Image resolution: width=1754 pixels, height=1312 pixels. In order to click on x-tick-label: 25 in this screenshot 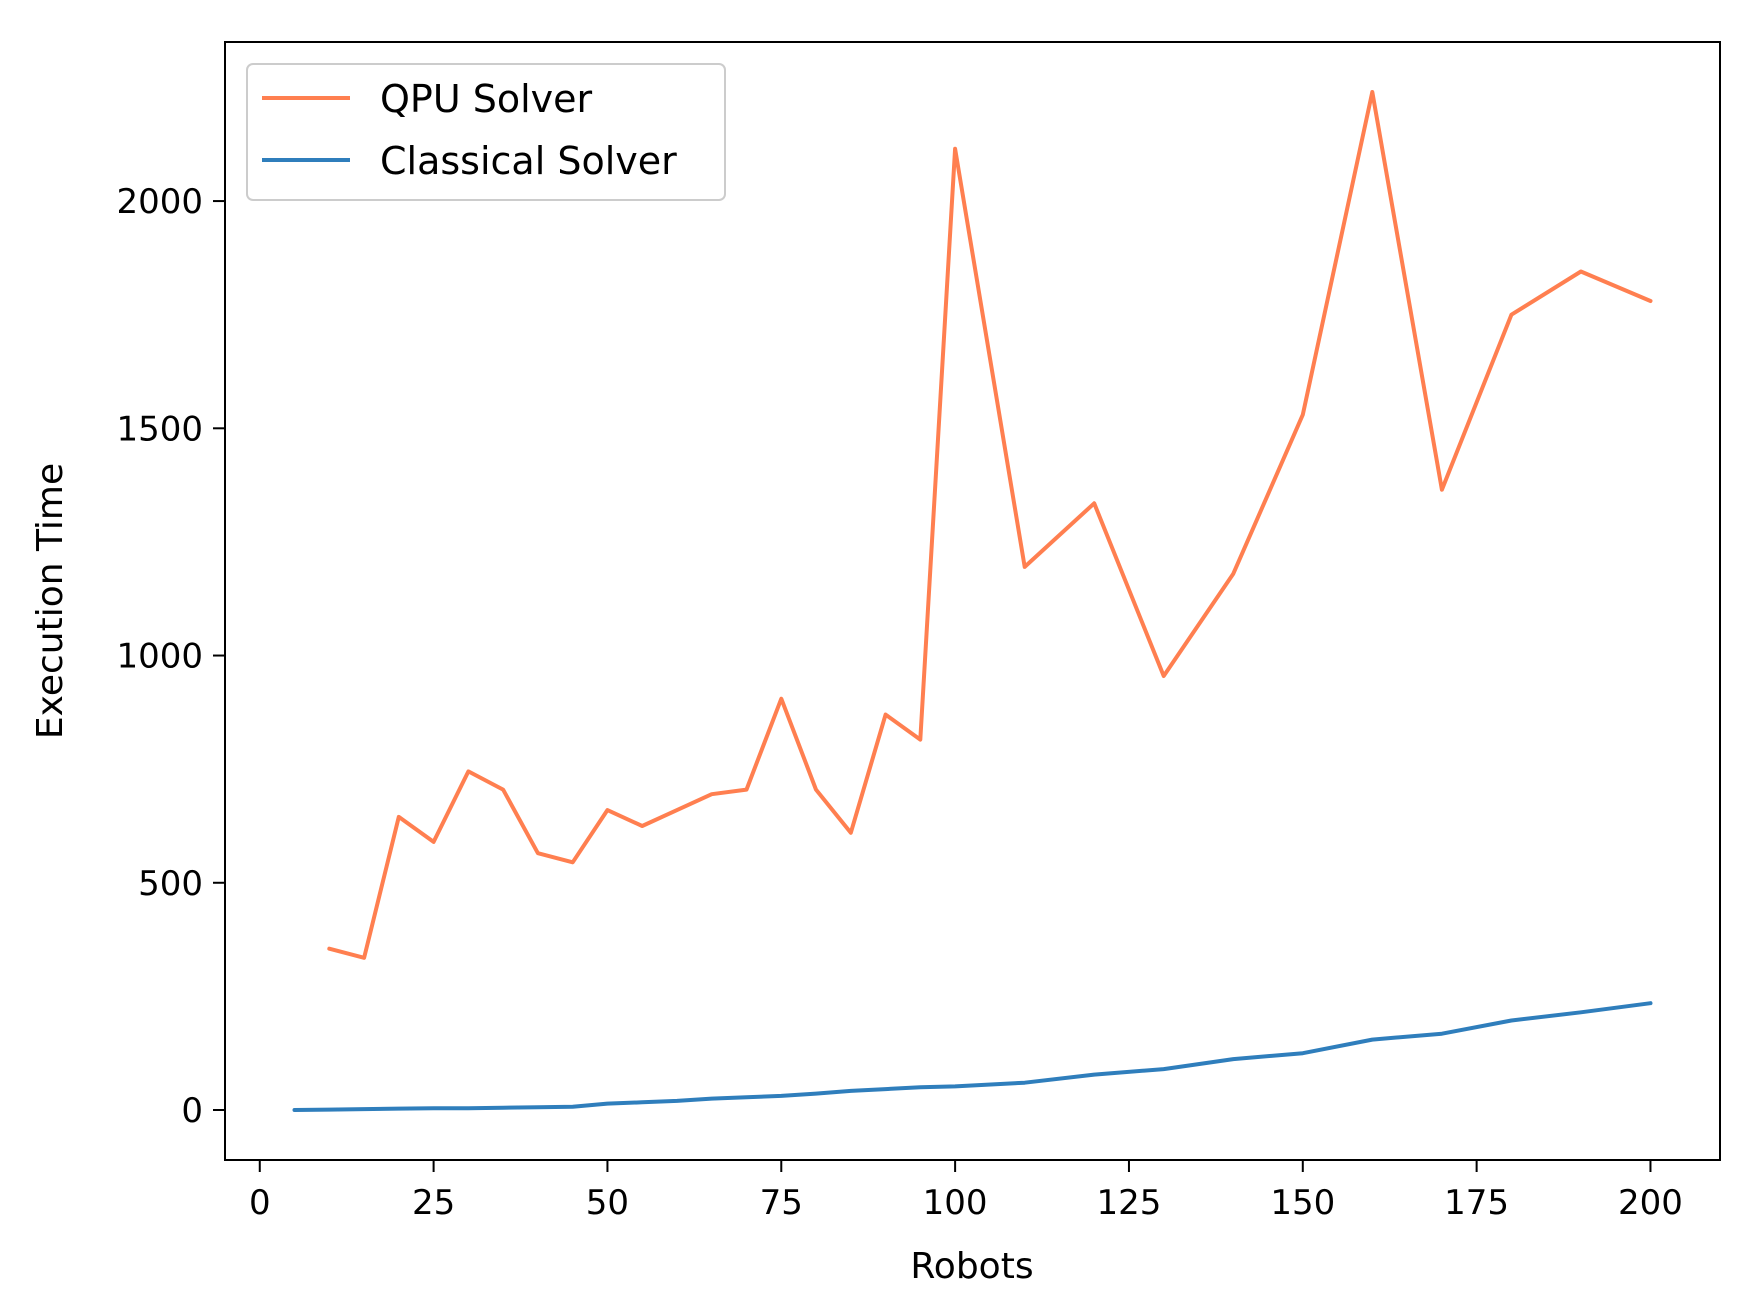, I will do `click(433, 1203)`.